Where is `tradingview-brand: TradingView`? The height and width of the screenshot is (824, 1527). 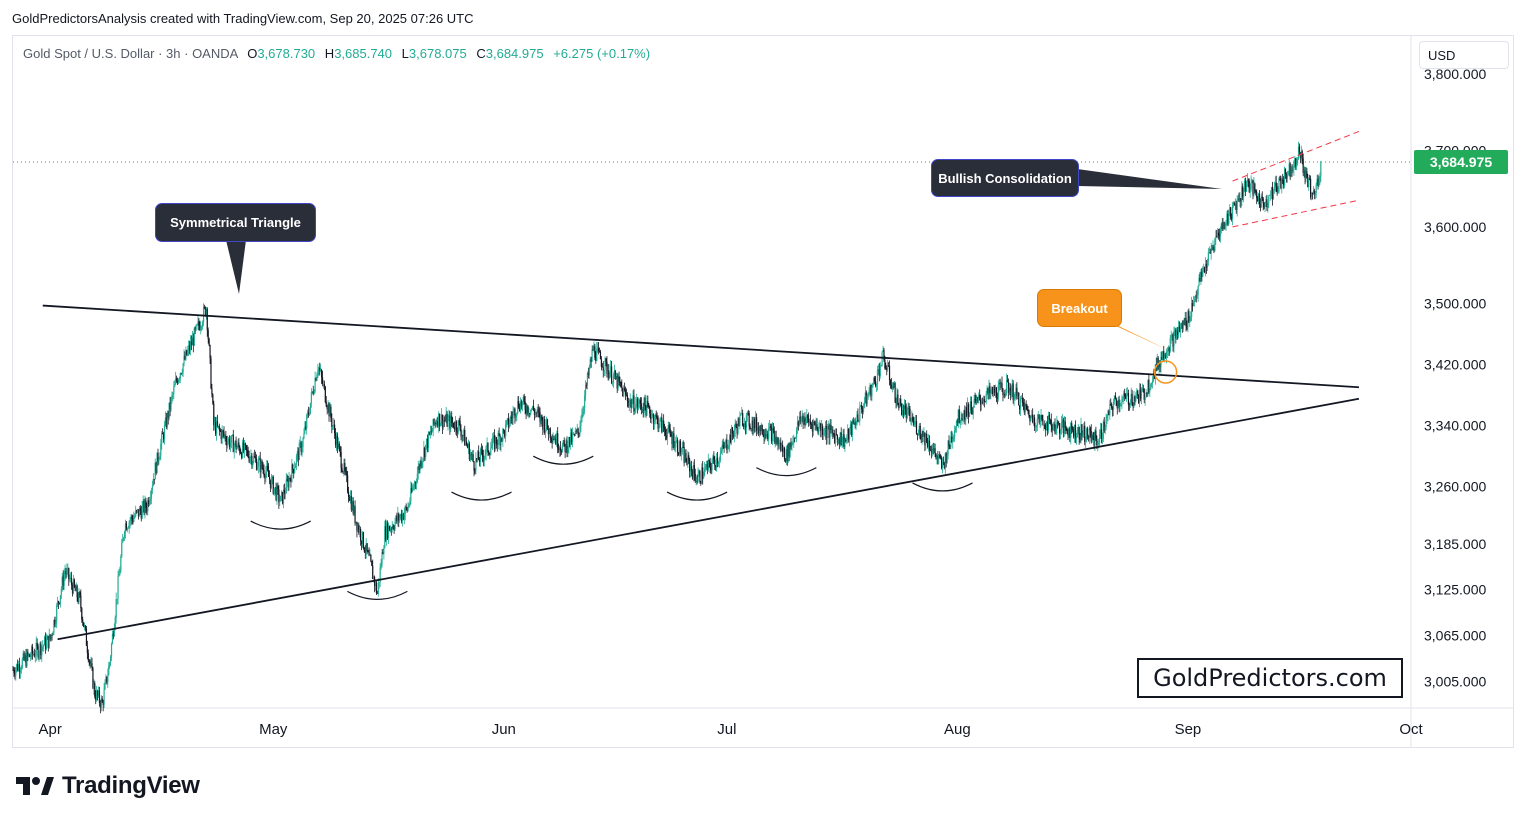
tradingview-brand: TradingView is located at coordinates (108, 786).